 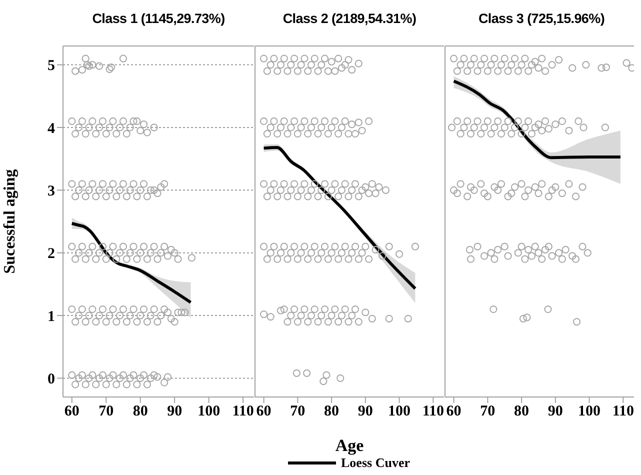 I want to click on y-tick-label: 5, so click(x=51, y=66).